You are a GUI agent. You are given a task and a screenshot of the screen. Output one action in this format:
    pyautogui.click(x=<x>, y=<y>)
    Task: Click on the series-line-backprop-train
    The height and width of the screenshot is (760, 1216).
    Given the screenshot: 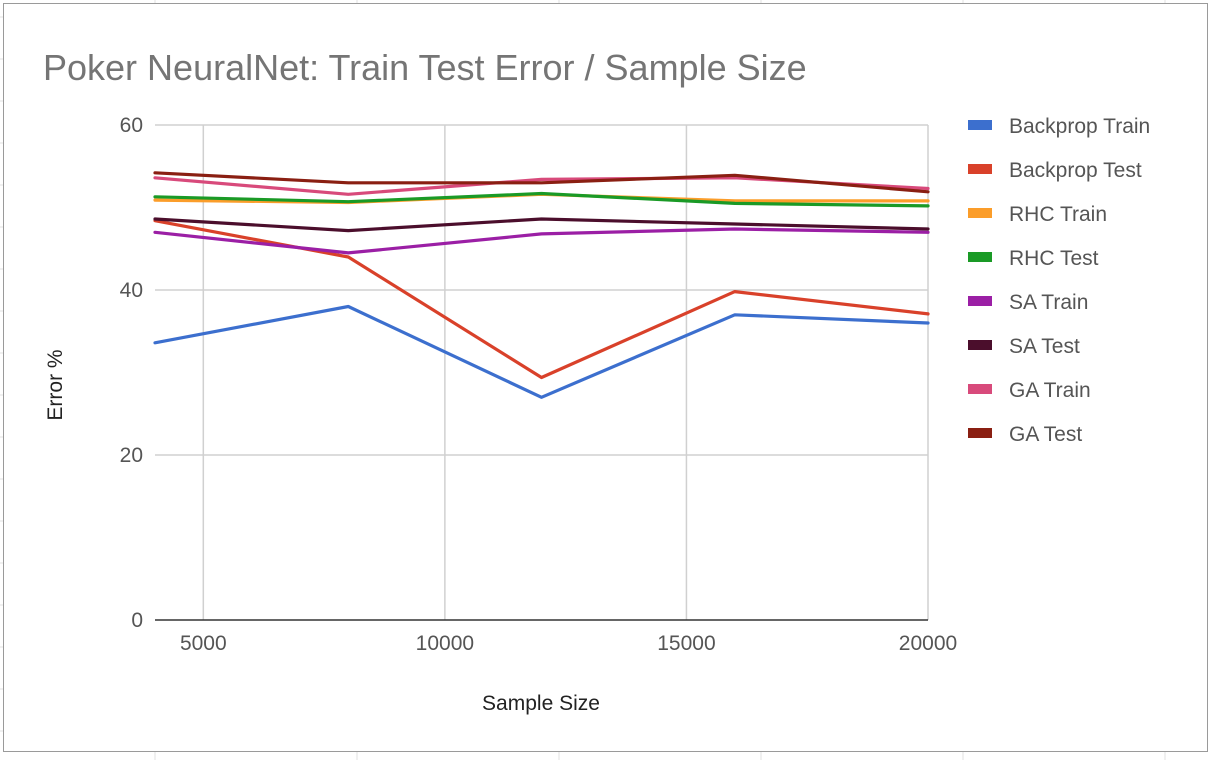 What is the action you would take?
    pyautogui.click(x=541, y=351)
    